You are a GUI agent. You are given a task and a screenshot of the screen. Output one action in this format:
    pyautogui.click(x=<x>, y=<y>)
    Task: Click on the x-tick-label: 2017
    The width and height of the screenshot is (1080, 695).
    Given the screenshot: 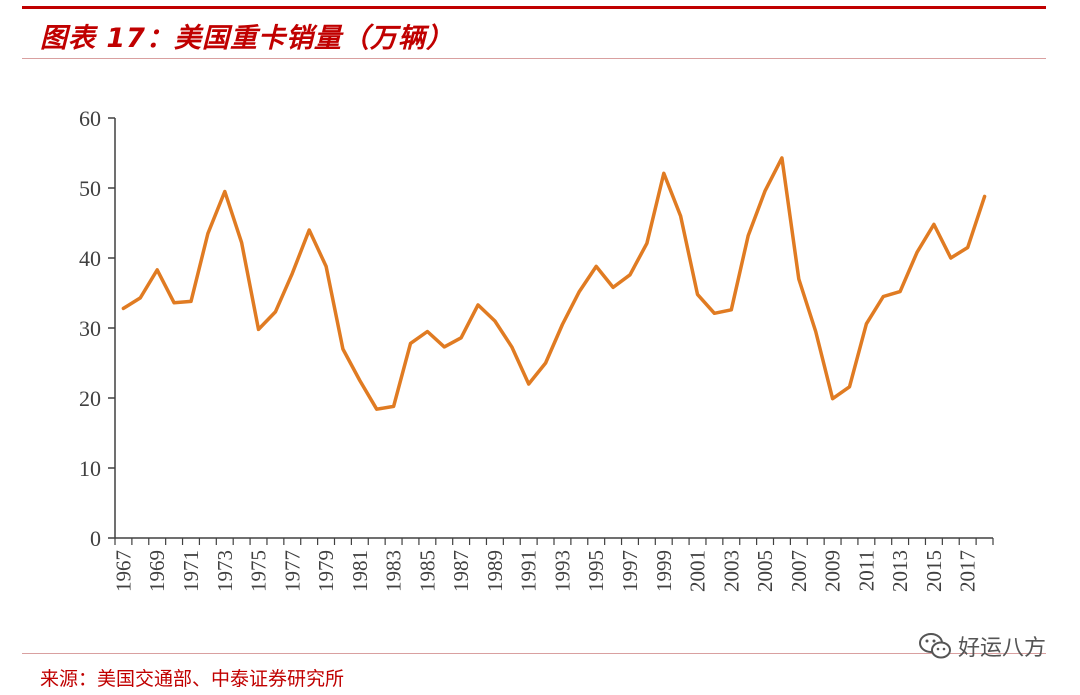 What is the action you would take?
    pyautogui.click(x=968, y=571)
    